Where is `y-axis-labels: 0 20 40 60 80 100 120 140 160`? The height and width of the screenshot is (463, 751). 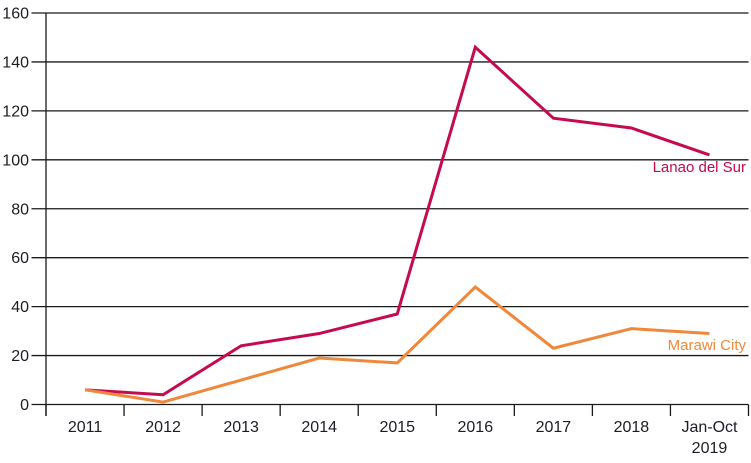 y-axis-labels: 0 20 40 60 80 100 120 140 160 is located at coordinates (15, 210).